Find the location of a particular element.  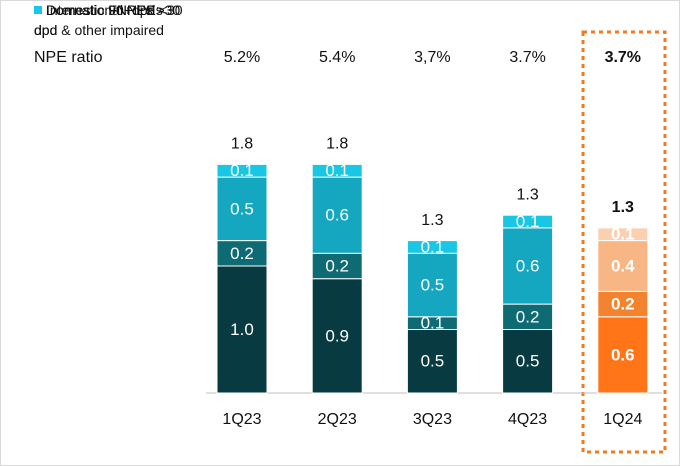

legend-entry: International NPEs is located at coordinates (118, 10).